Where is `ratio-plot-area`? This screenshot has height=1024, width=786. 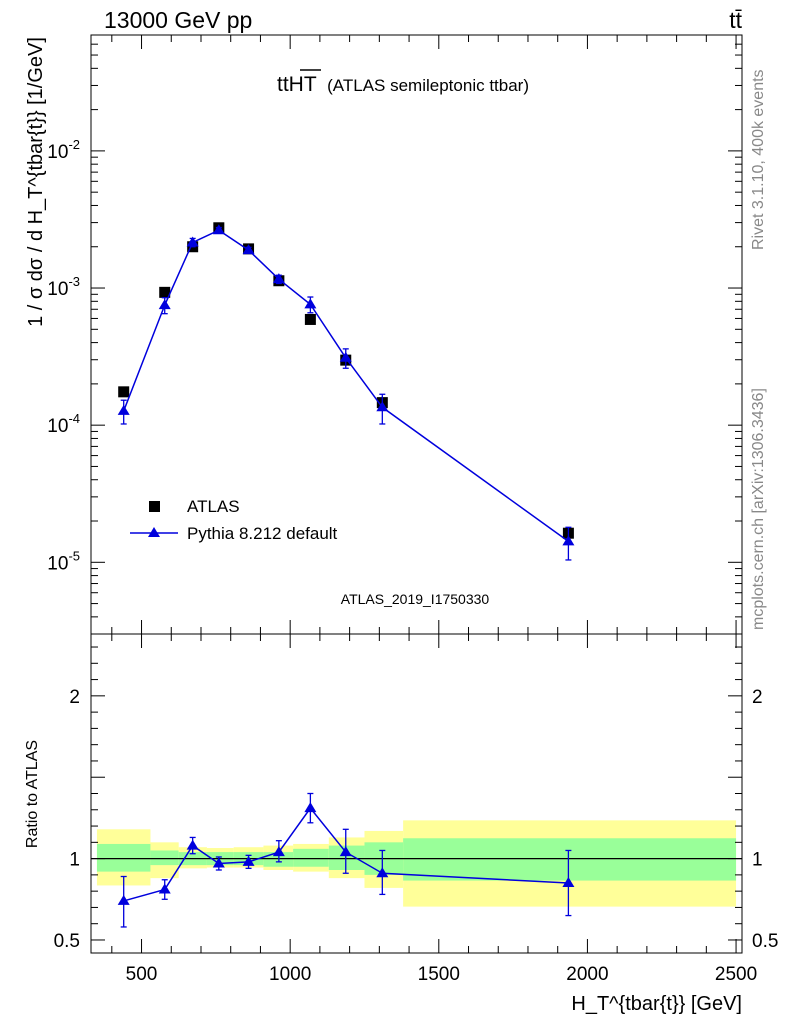
ratio-plot-area is located at coordinates (416, 860).